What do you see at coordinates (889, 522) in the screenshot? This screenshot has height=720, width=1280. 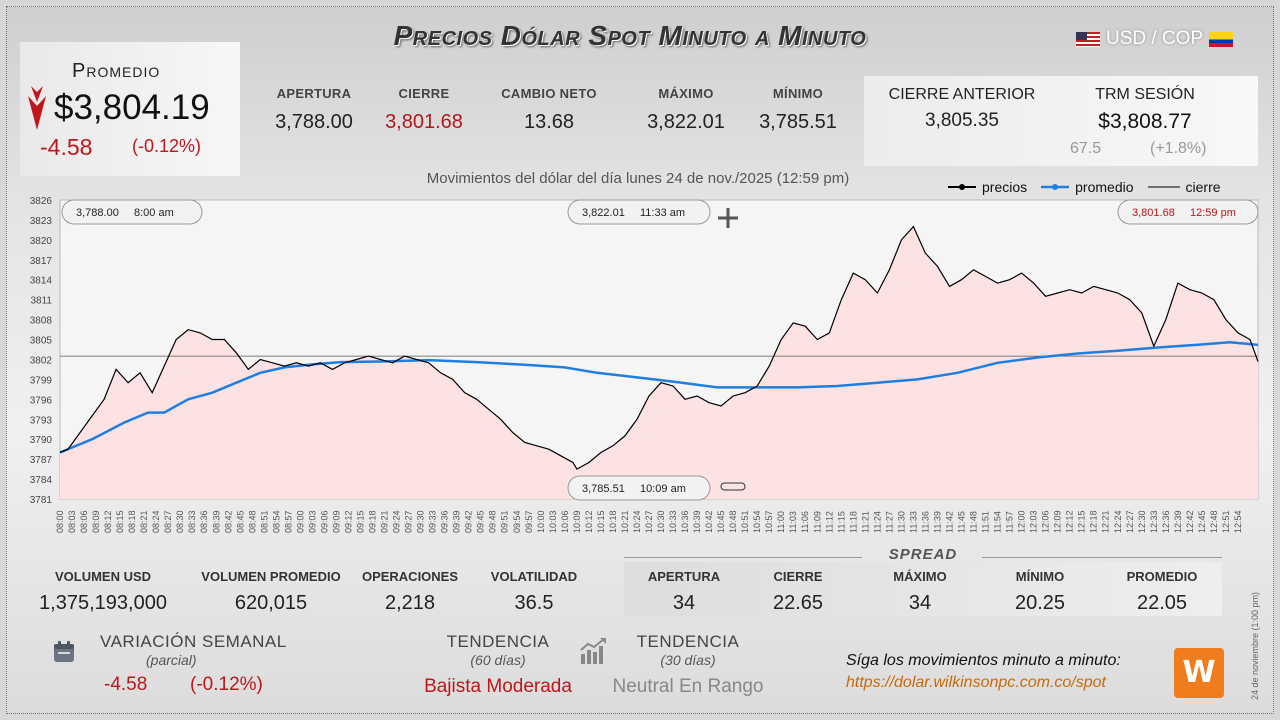 I see `x-tick-label: 11:27` at bounding box center [889, 522].